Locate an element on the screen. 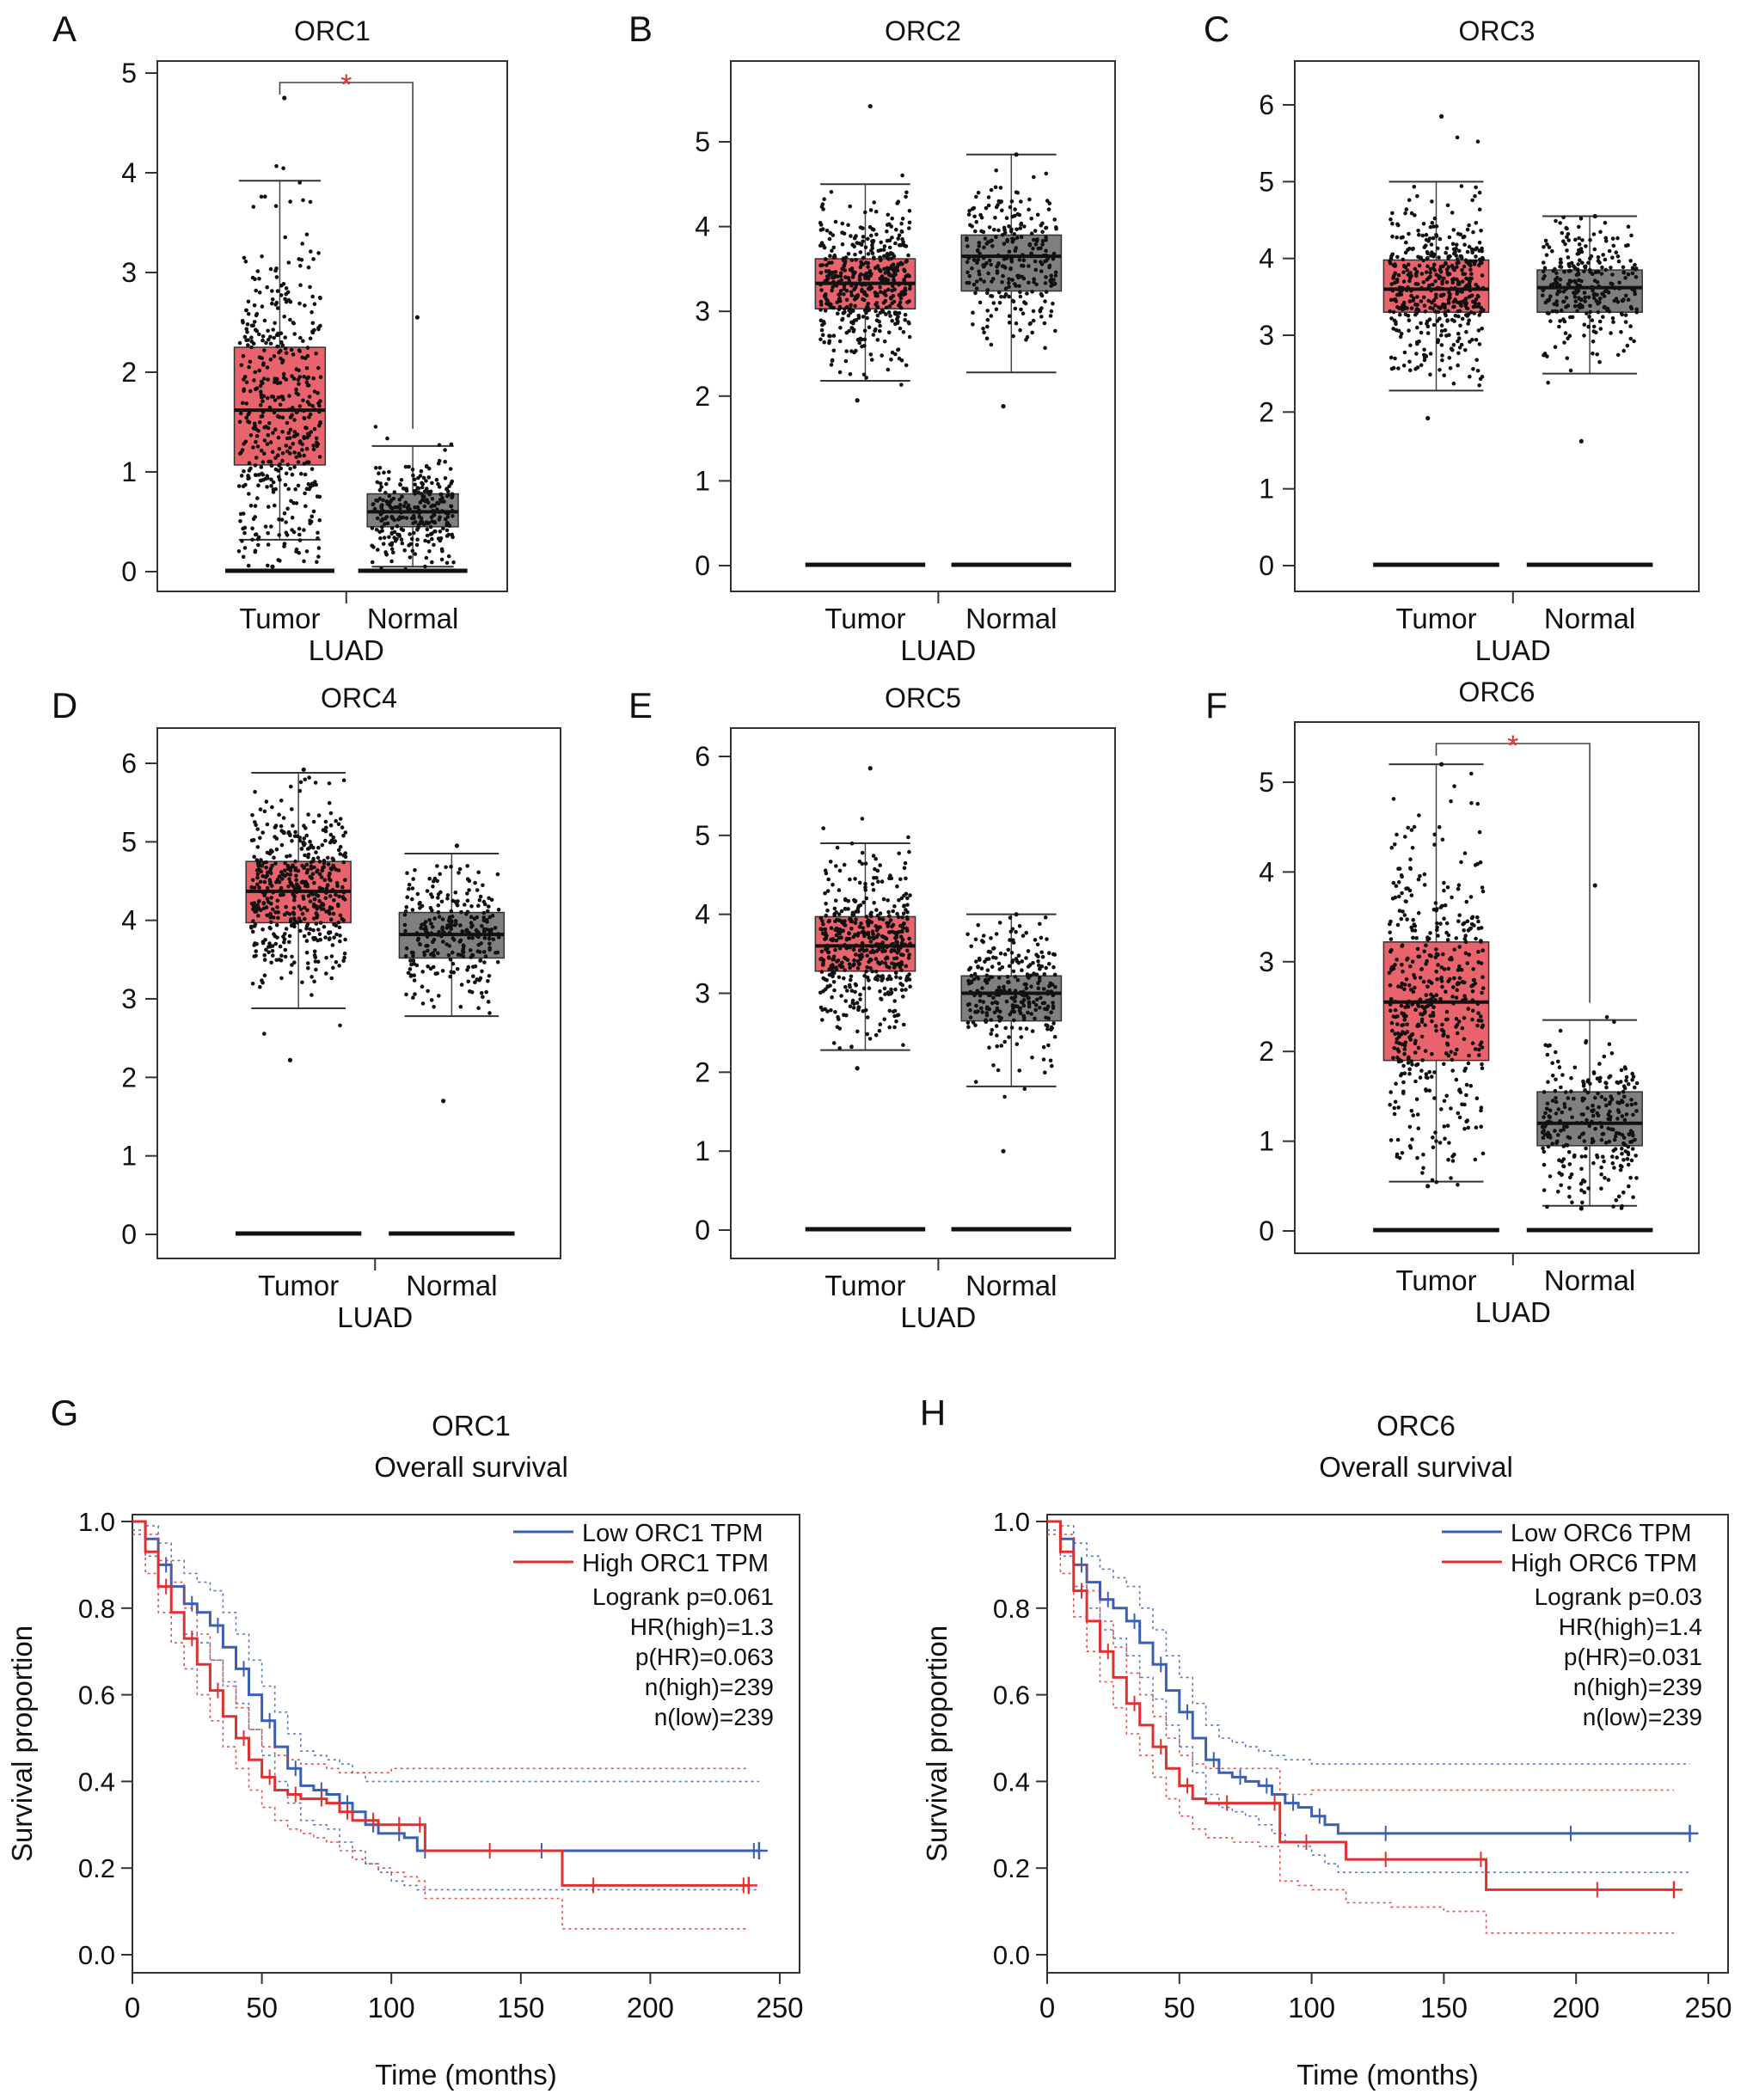 The image size is (1747, 2100). x-category-label: Tumor is located at coordinates (299, 1285).